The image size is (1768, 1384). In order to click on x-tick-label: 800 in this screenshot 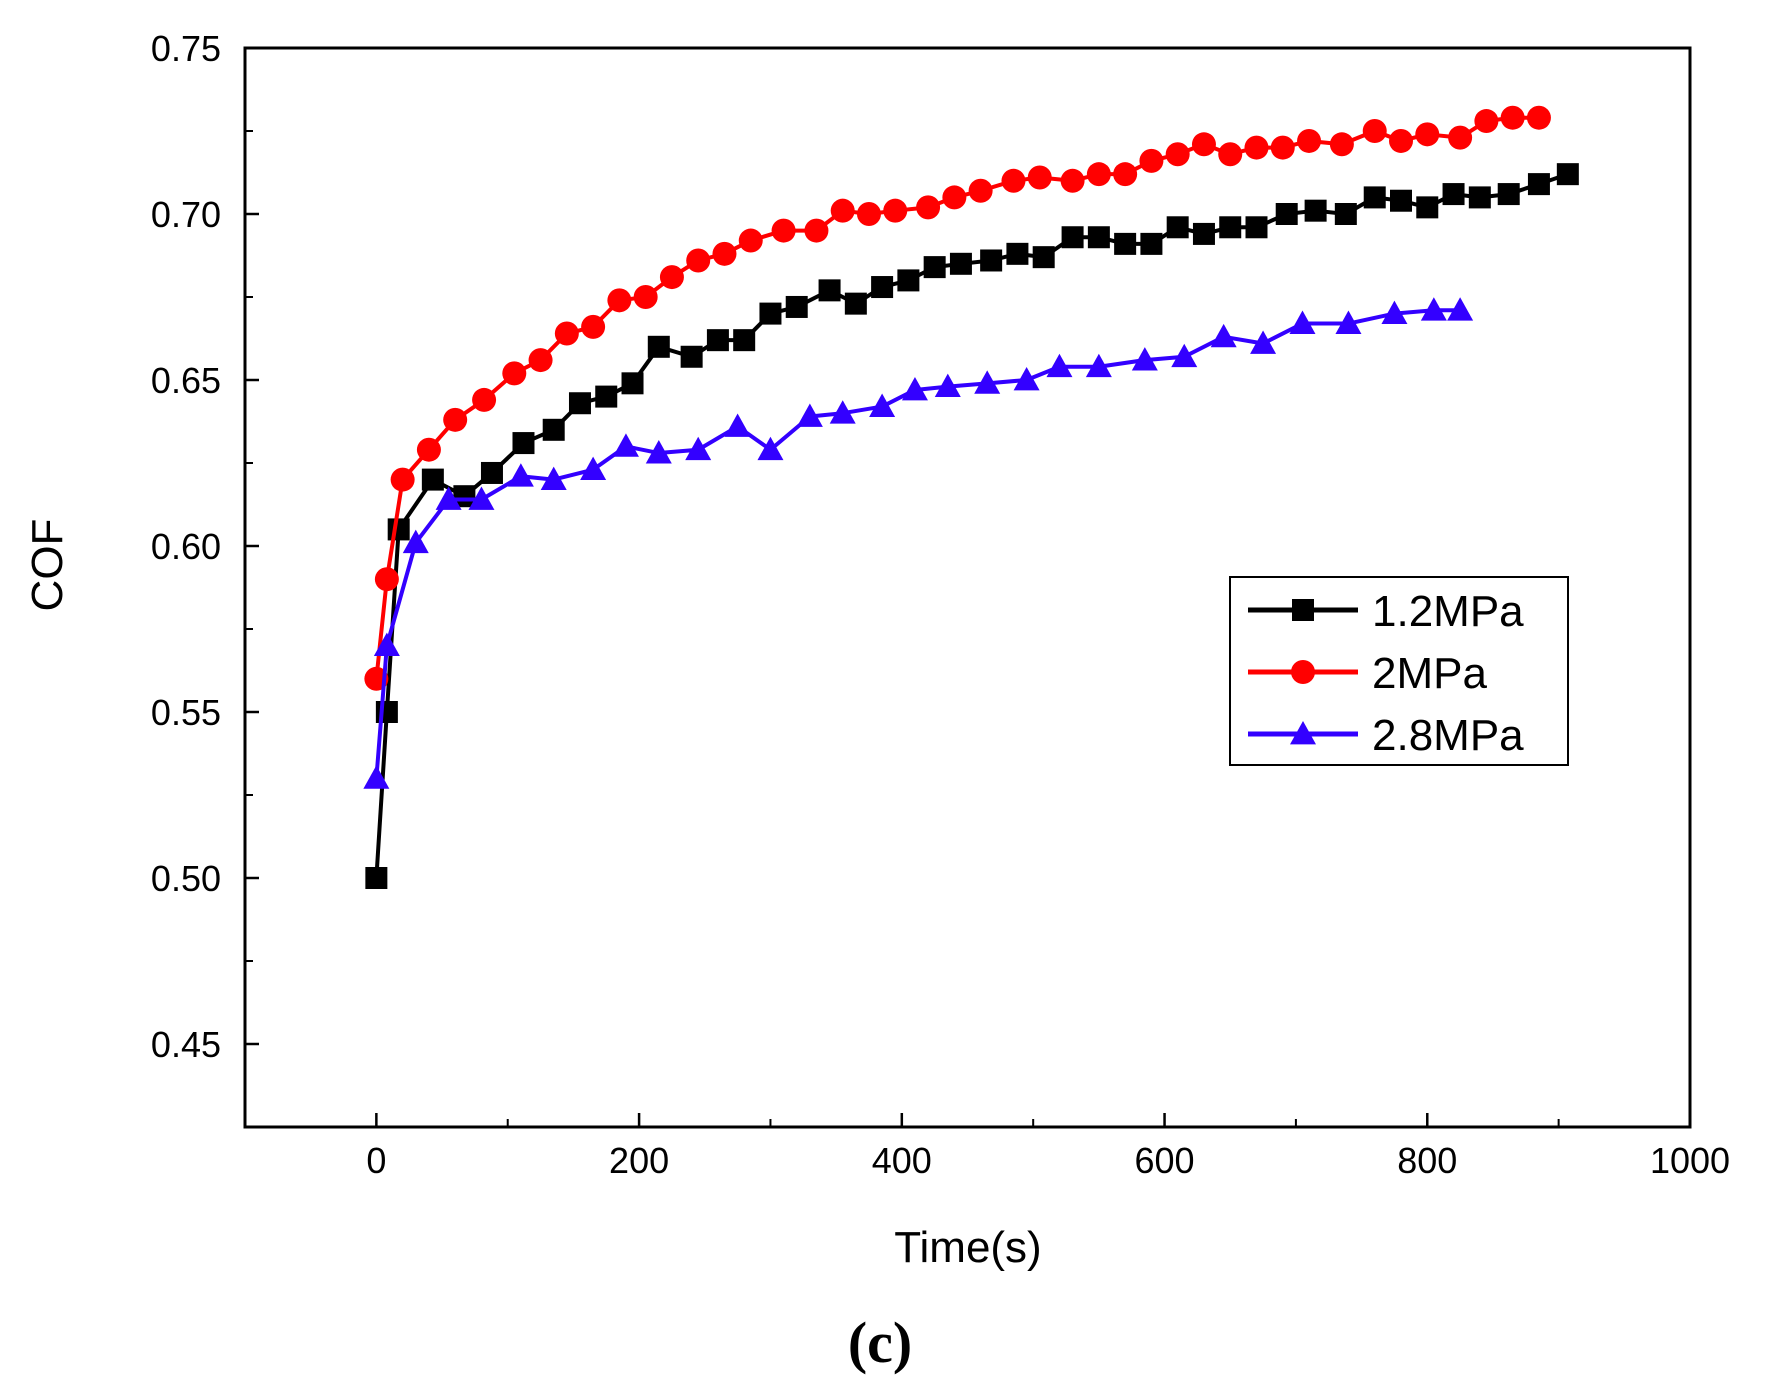, I will do `click(1427, 1160)`.